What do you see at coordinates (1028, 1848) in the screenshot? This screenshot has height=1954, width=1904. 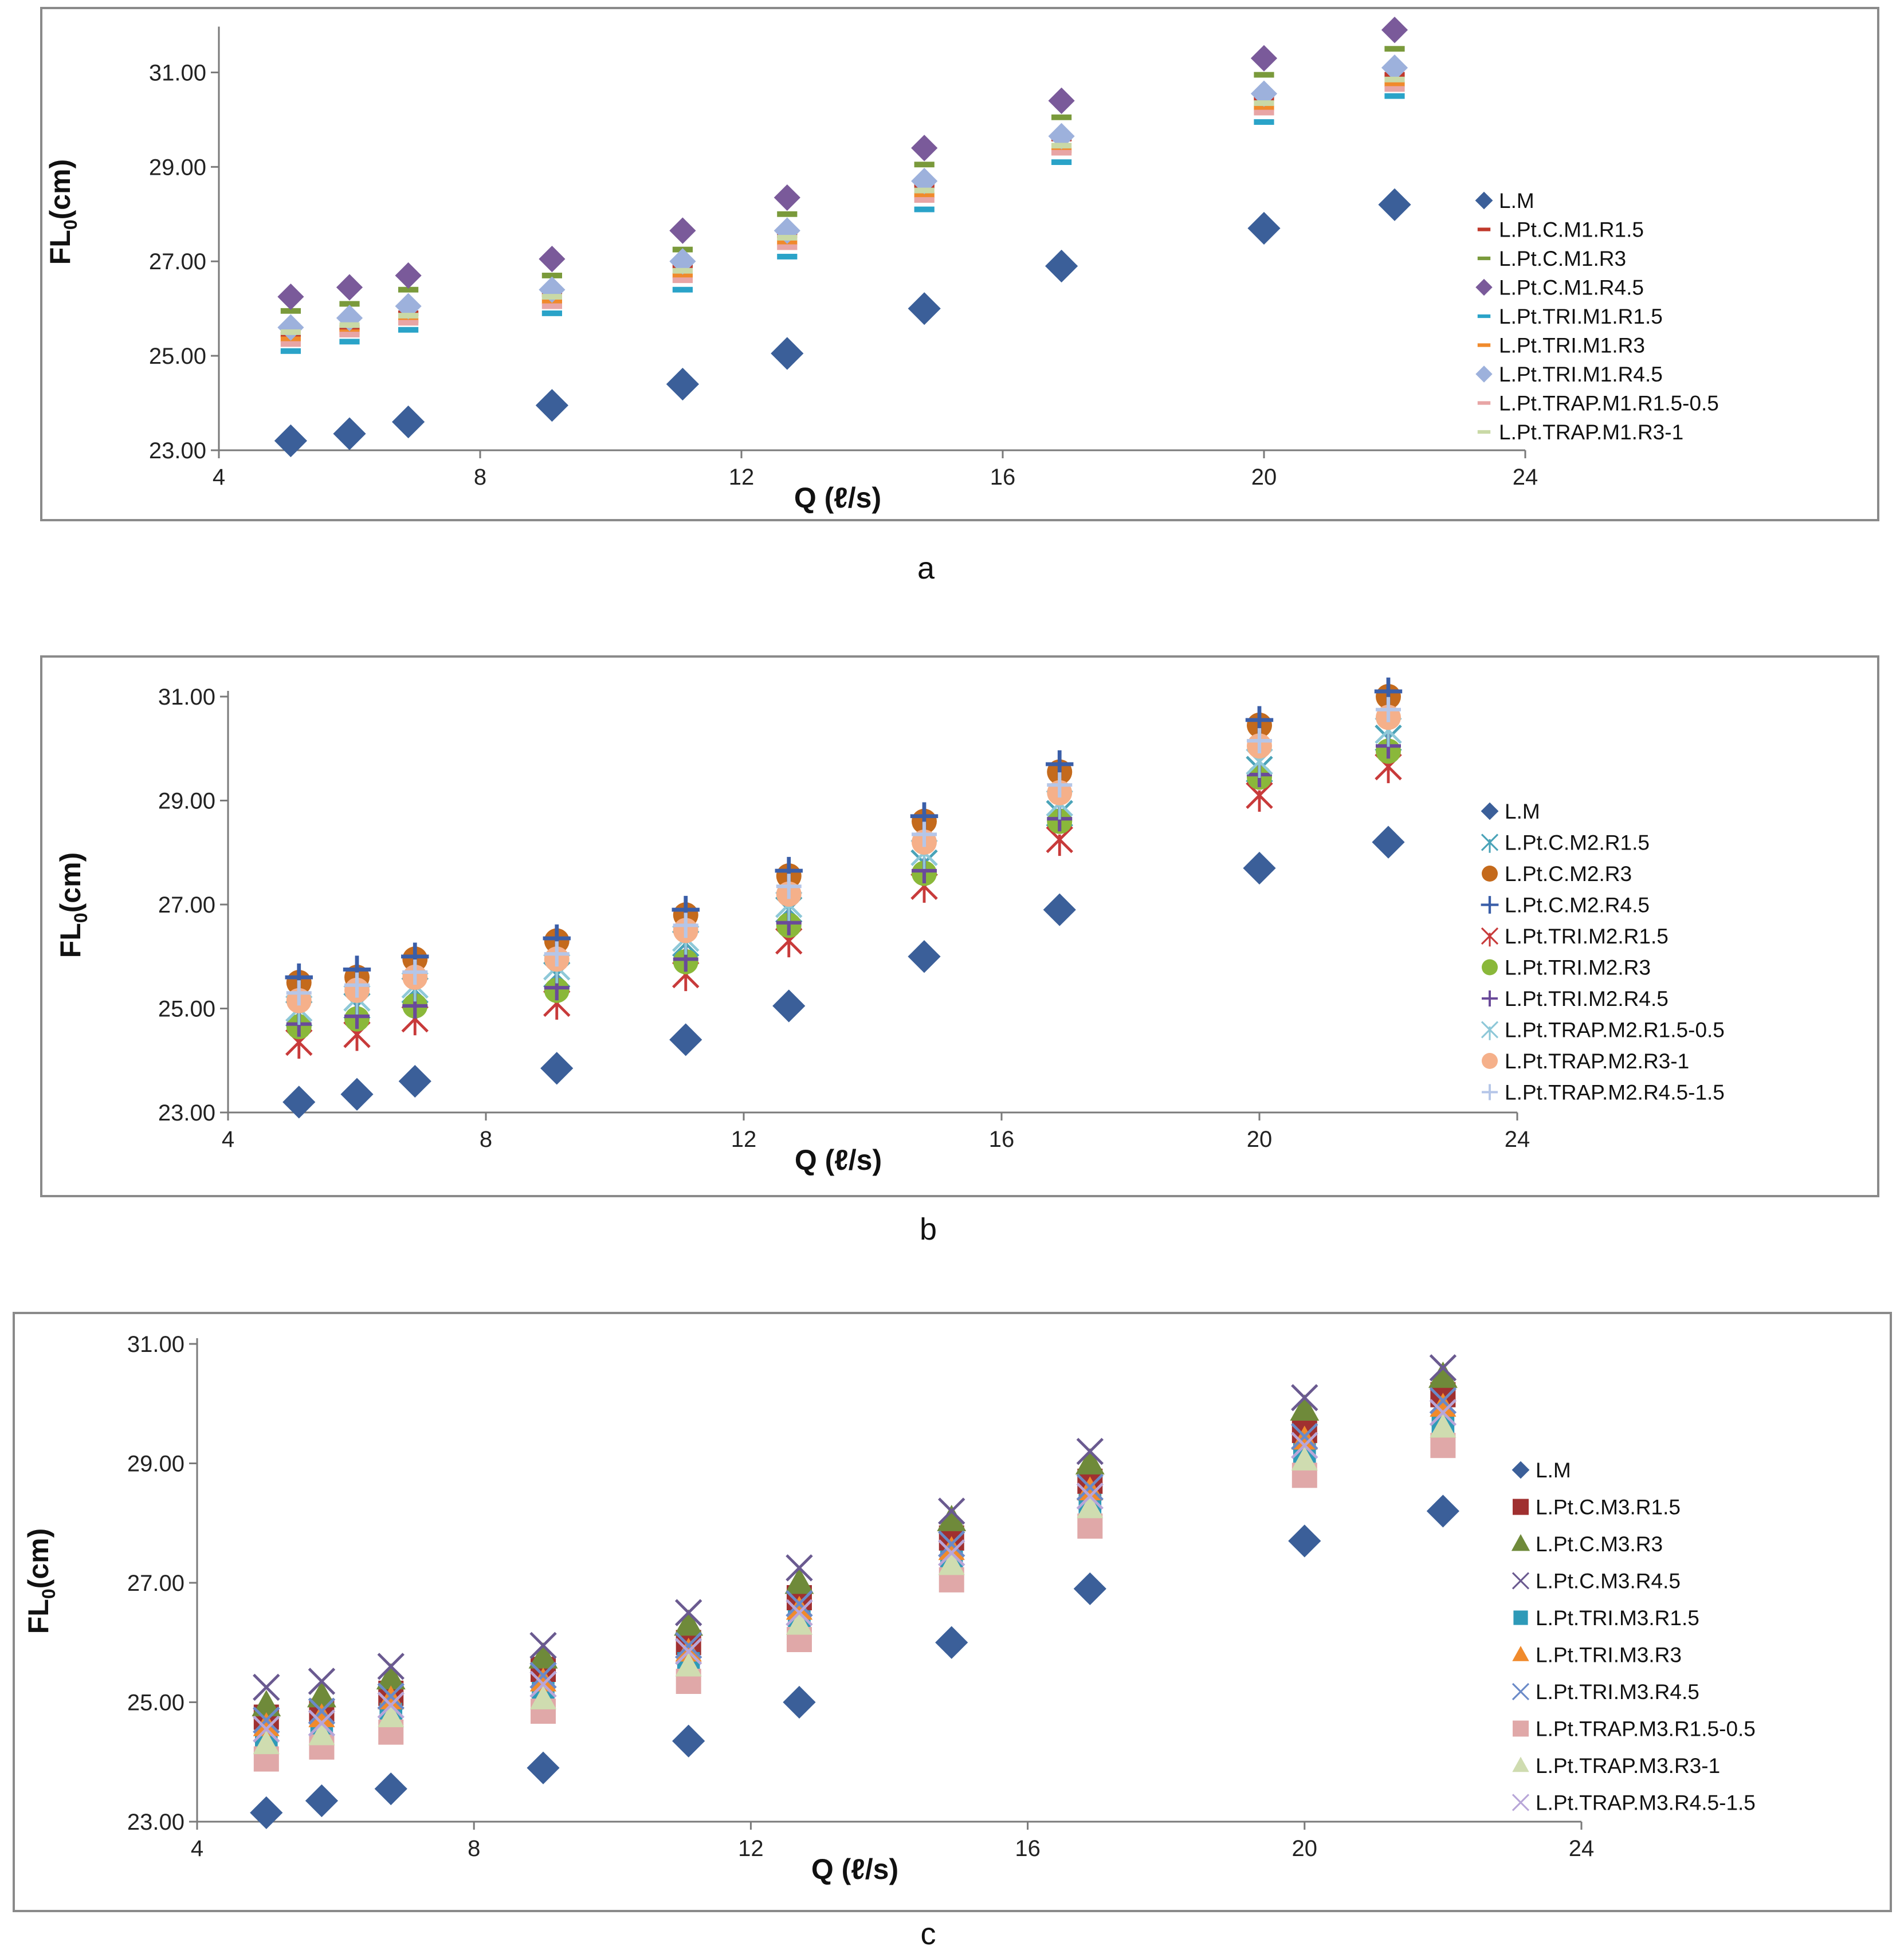 I see `x-tick-label: 16` at bounding box center [1028, 1848].